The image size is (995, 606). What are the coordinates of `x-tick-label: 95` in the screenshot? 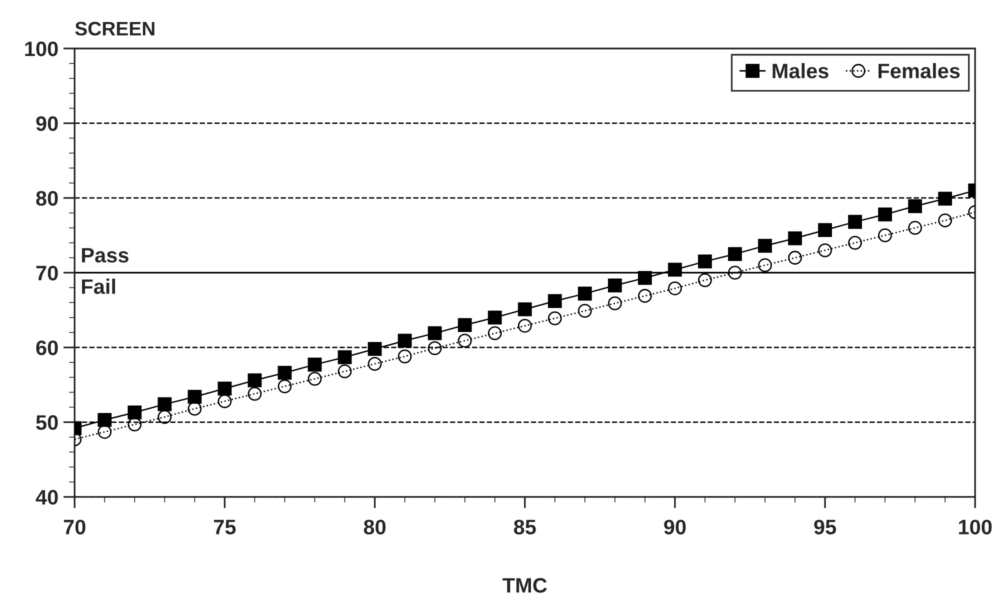 It's located at (825, 527).